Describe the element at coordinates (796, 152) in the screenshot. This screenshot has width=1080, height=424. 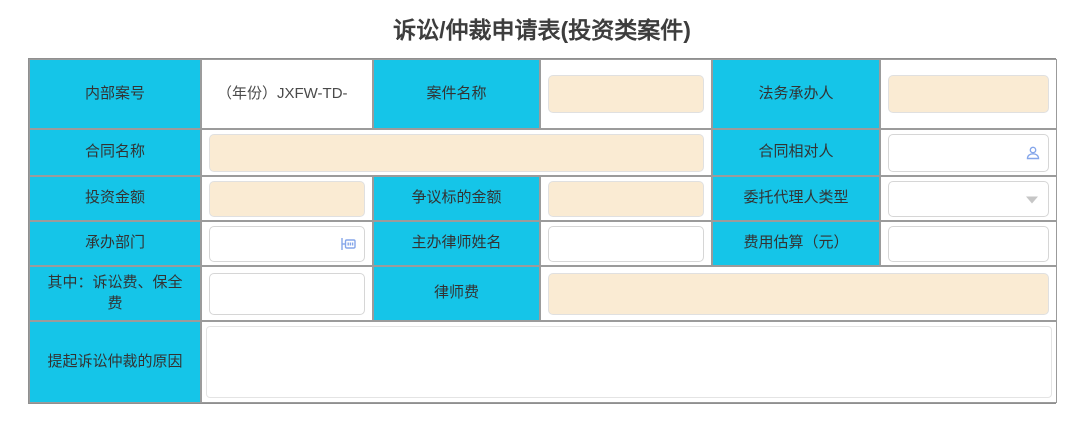
I see `contract-counterparty-label: 合同相对人` at that location.